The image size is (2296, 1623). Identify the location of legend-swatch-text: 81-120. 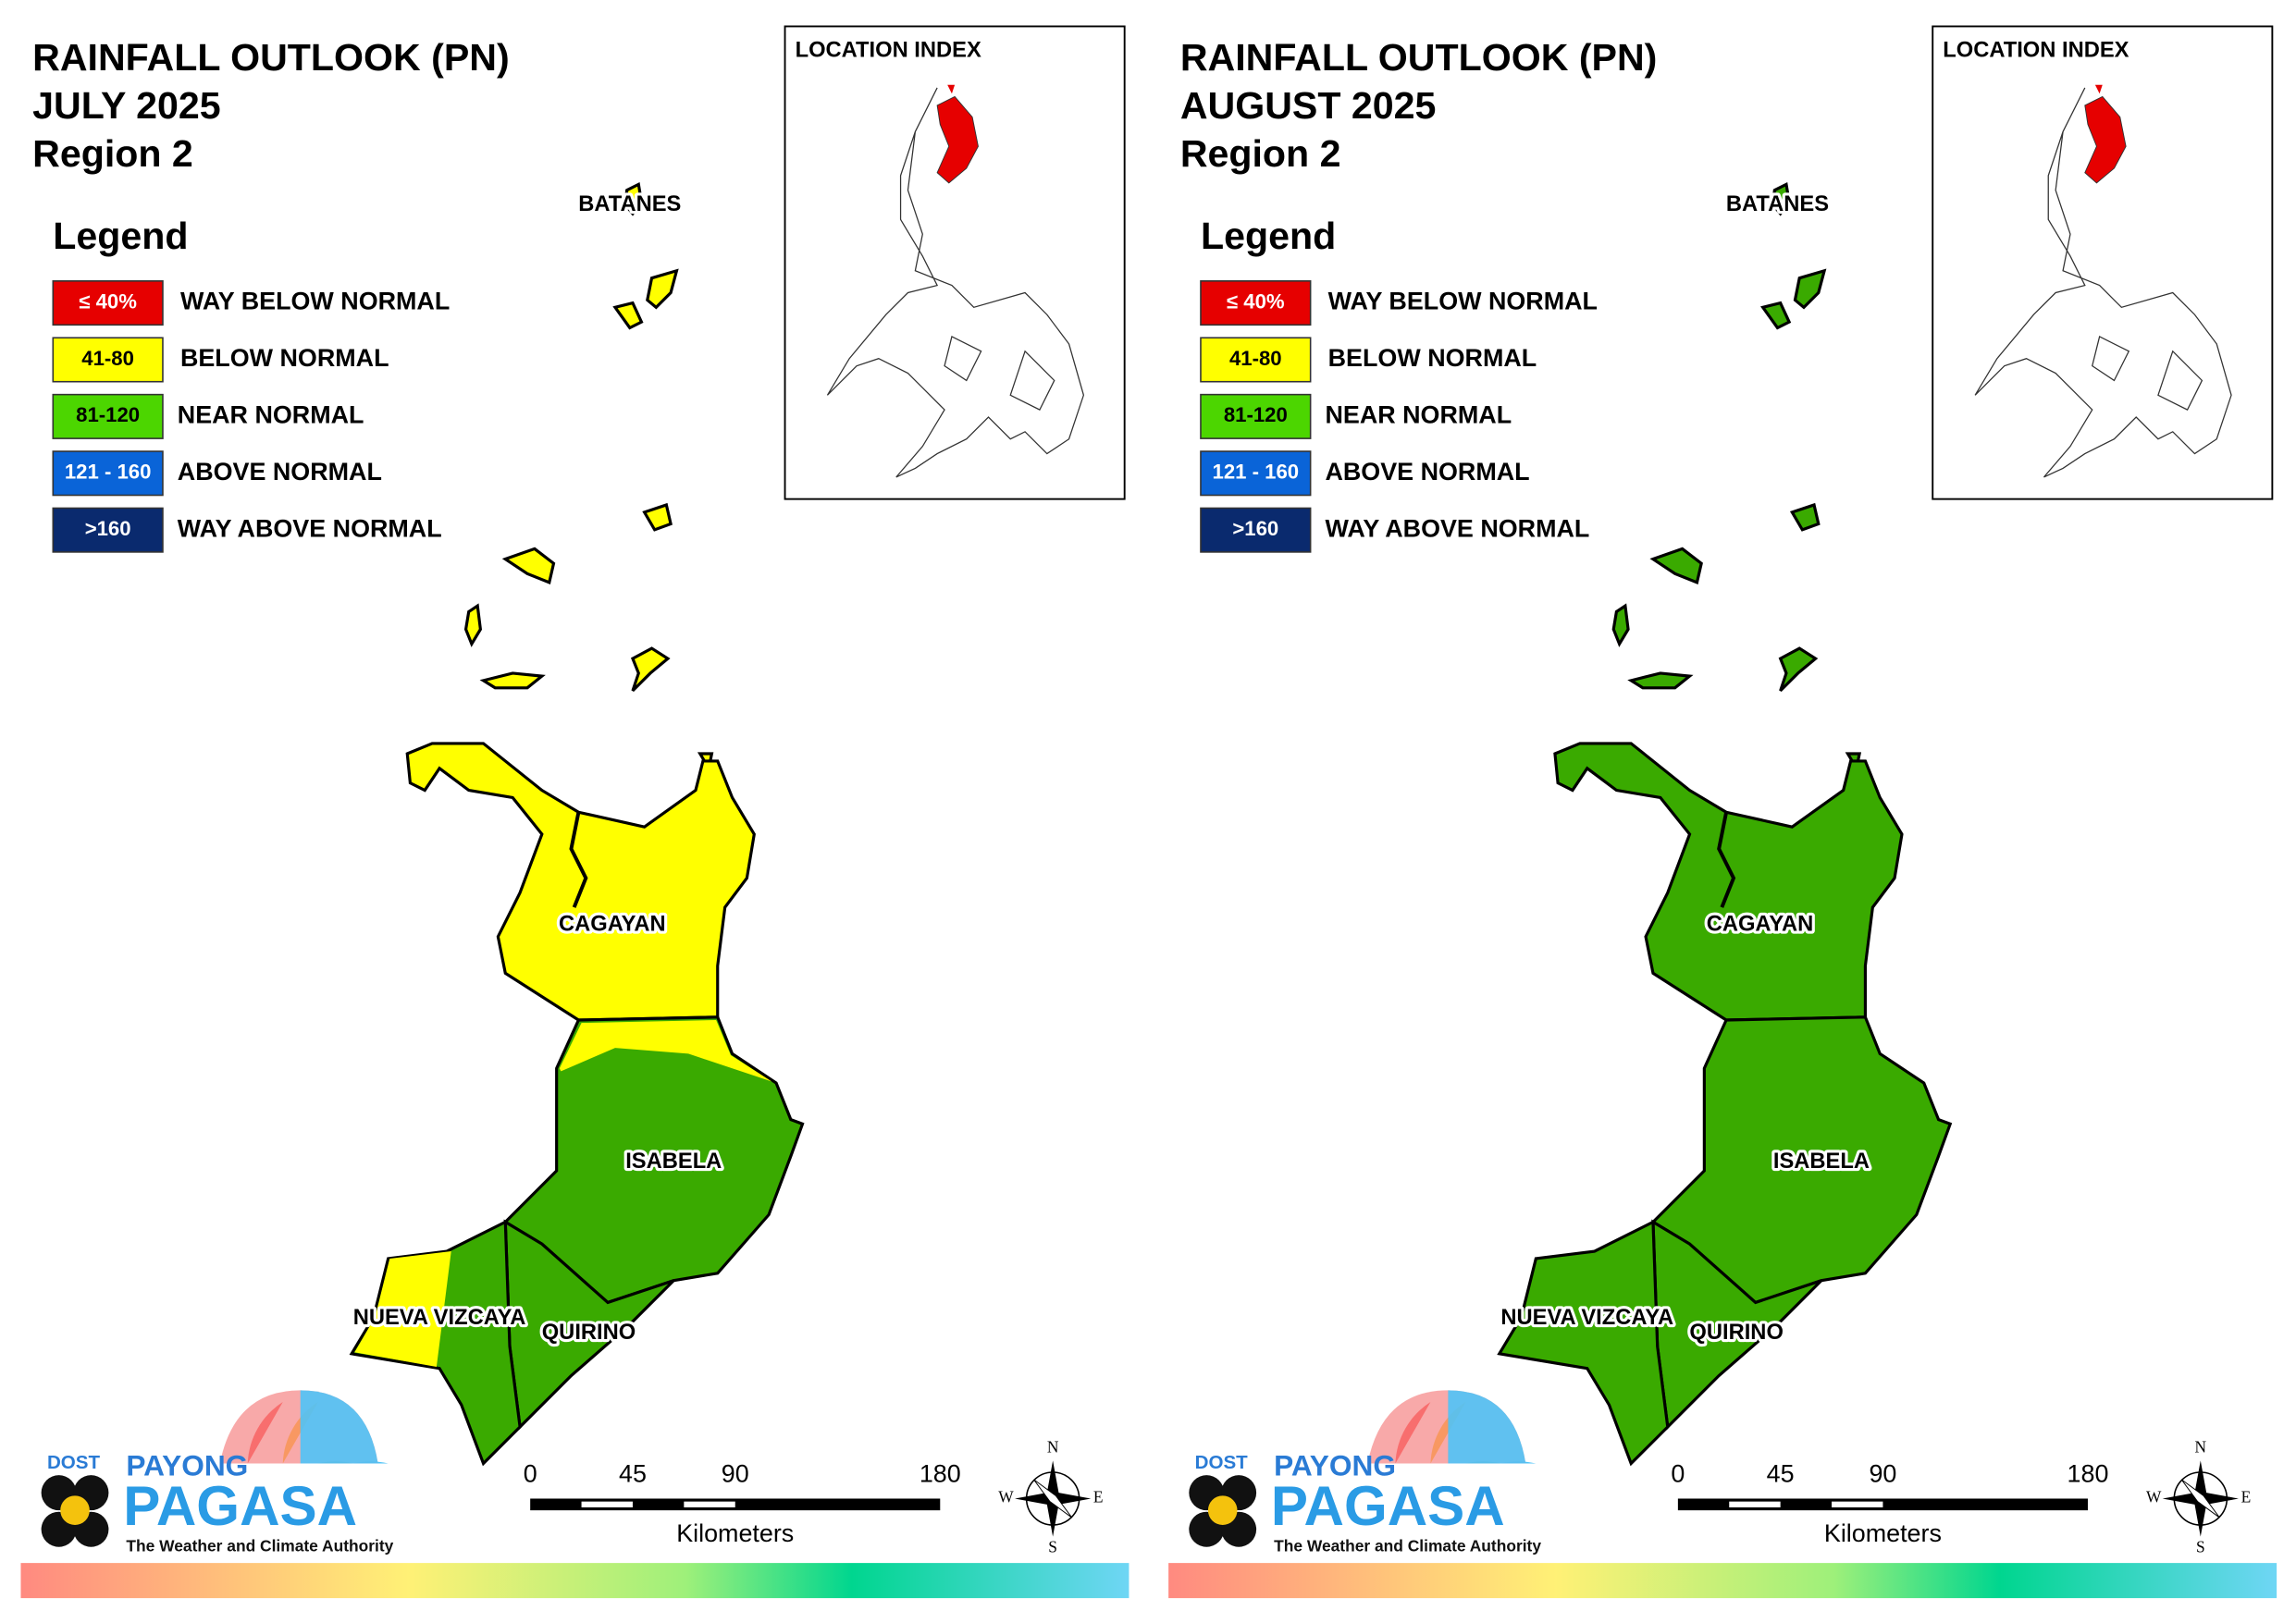
(108, 414).